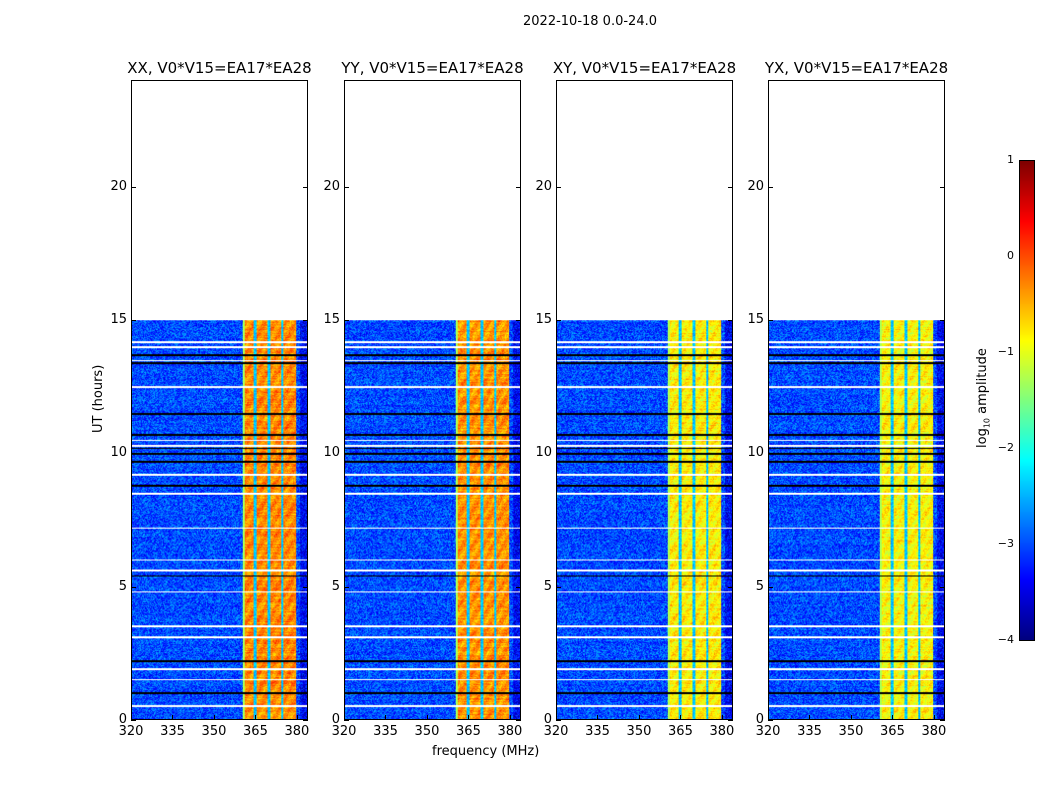 The height and width of the screenshot is (800, 1050). I want to click on colorbar-tick-label: 1, so click(1010, 159).